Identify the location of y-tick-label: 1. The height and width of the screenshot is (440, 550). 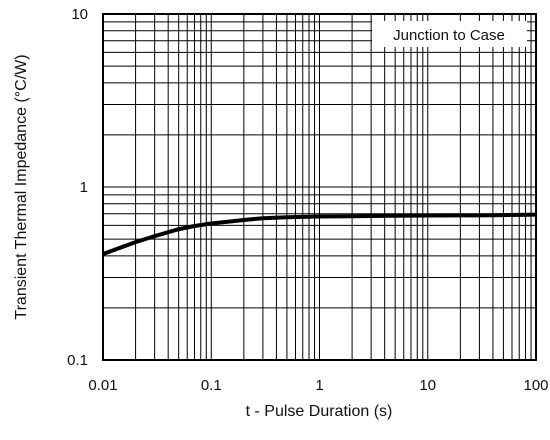
(84, 187).